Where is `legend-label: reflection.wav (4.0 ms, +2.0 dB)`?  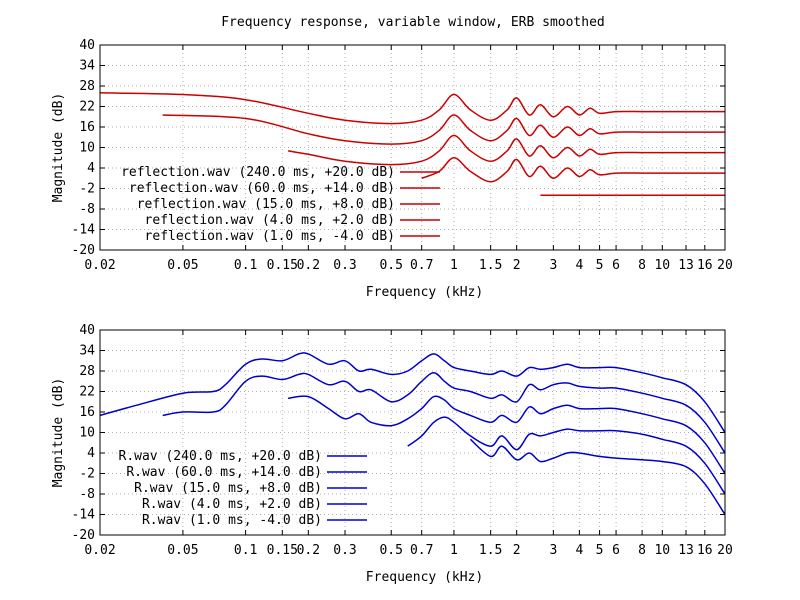 legend-label: reflection.wav (4.0 ms, +2.0 dB) is located at coordinates (270, 220).